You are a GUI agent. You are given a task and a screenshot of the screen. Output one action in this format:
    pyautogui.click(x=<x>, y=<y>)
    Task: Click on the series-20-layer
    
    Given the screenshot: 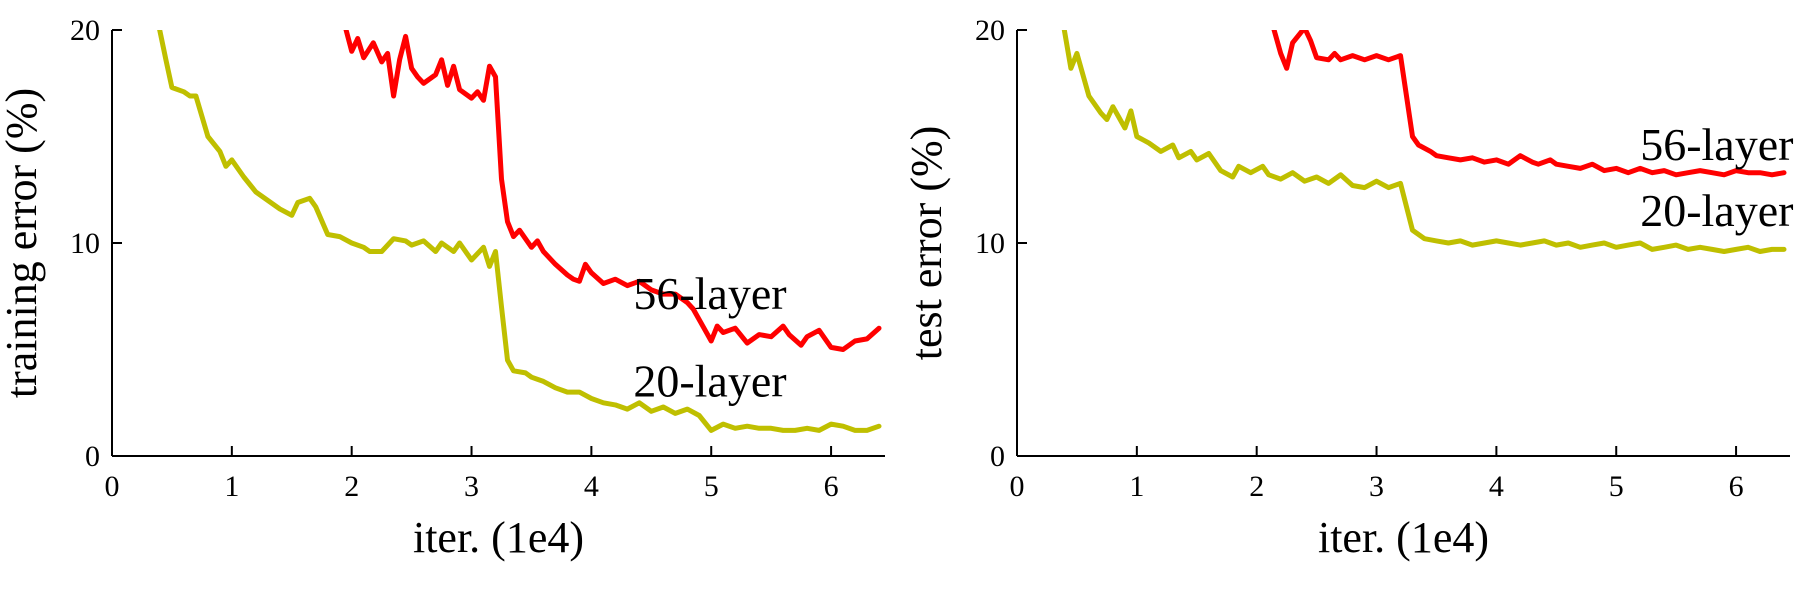 What is the action you would take?
    pyautogui.click(x=1424, y=142)
    